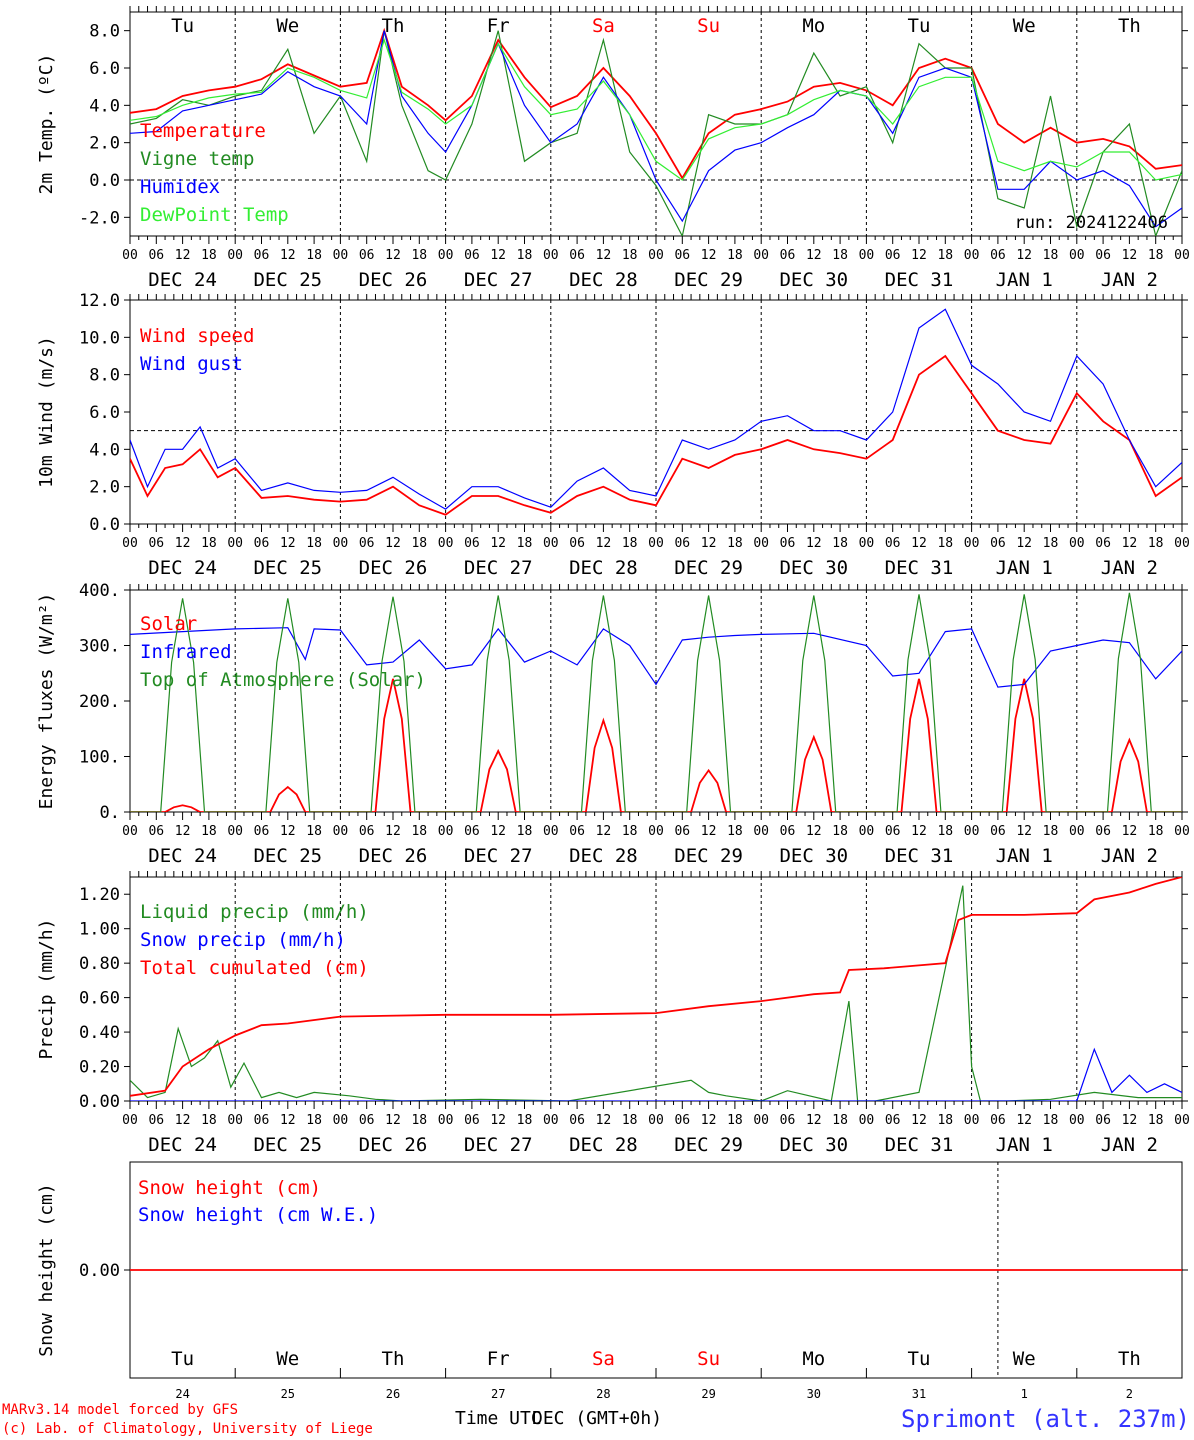  What do you see at coordinates (182, 856) in the screenshot?
I see `x-date-label: DEC 24` at bounding box center [182, 856].